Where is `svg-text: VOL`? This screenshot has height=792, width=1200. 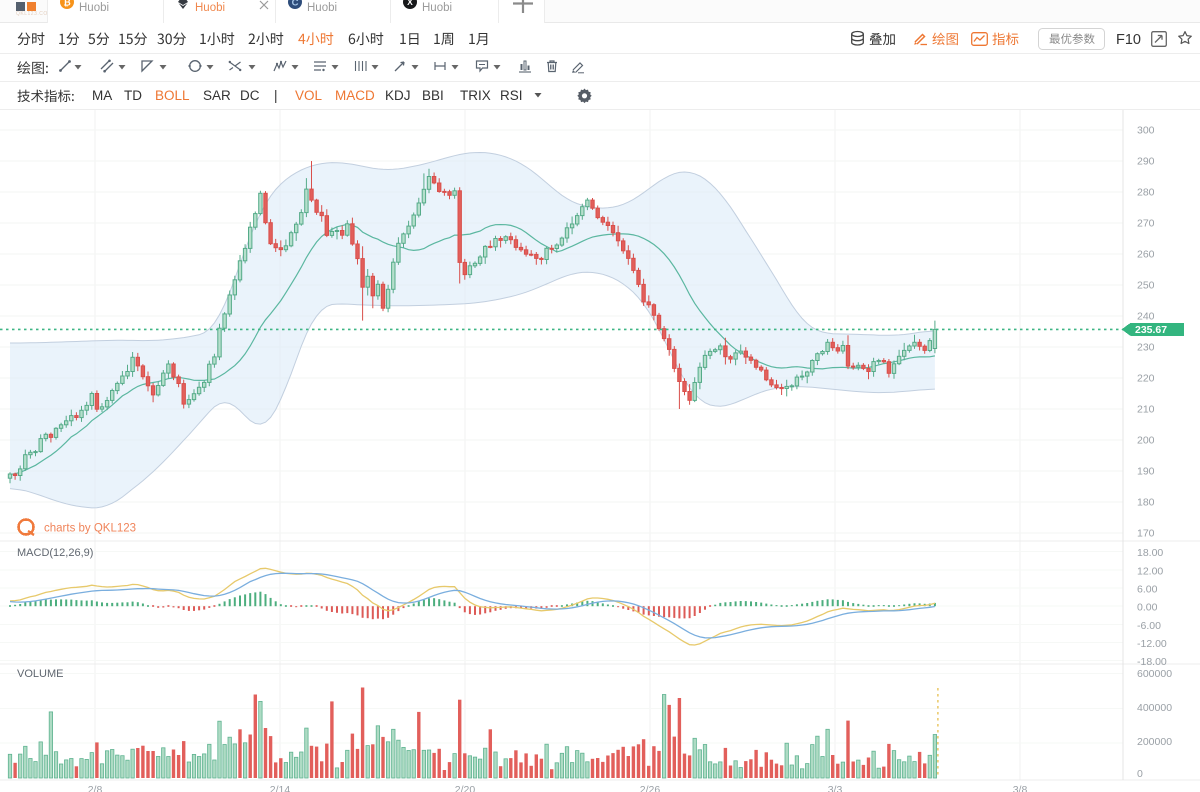
svg-text: VOL is located at coordinates (309, 95).